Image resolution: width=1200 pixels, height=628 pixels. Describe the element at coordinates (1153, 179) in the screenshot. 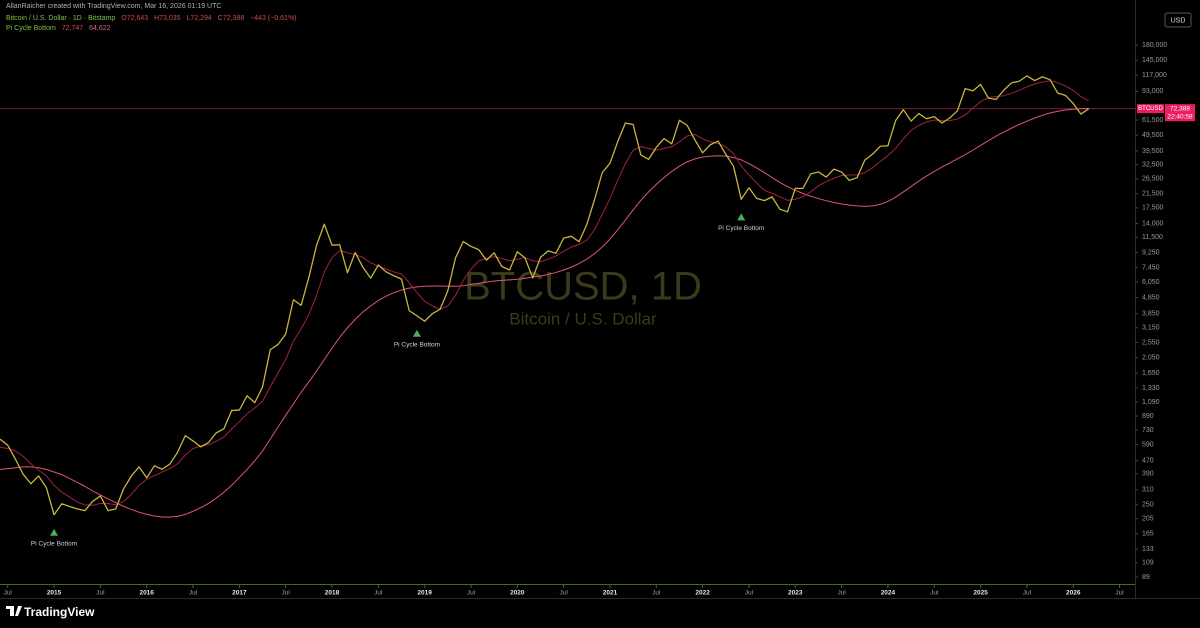

I see `y-tick-label: 26,500` at that location.